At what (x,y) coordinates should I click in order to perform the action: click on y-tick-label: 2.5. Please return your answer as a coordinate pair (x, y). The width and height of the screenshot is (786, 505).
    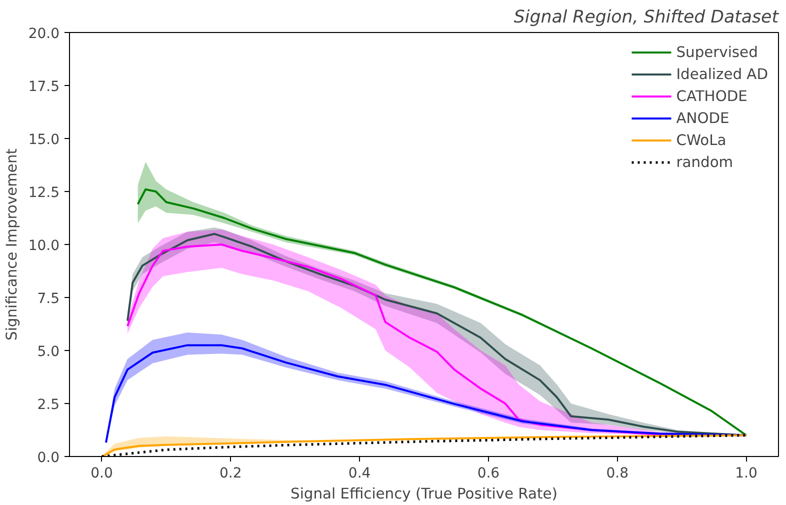
    Looking at the image, I should click on (48, 405).